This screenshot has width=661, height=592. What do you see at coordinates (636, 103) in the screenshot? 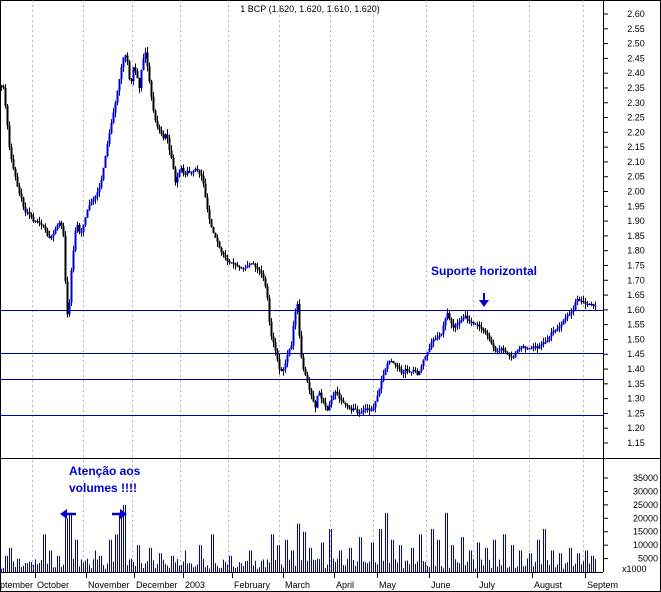
I see `price-tick-label: 2.30` at bounding box center [636, 103].